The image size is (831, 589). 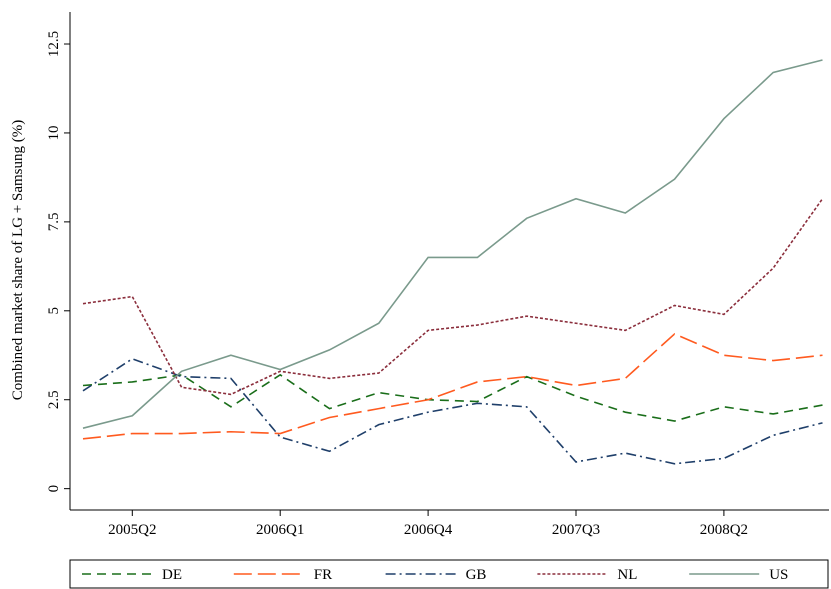 I want to click on legend-label: NL, so click(x=627, y=575).